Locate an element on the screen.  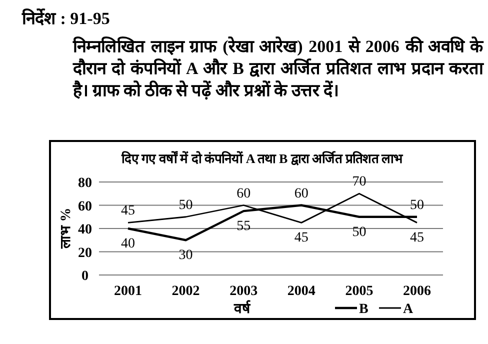
y-tick-label: 60 is located at coordinates (85, 206).